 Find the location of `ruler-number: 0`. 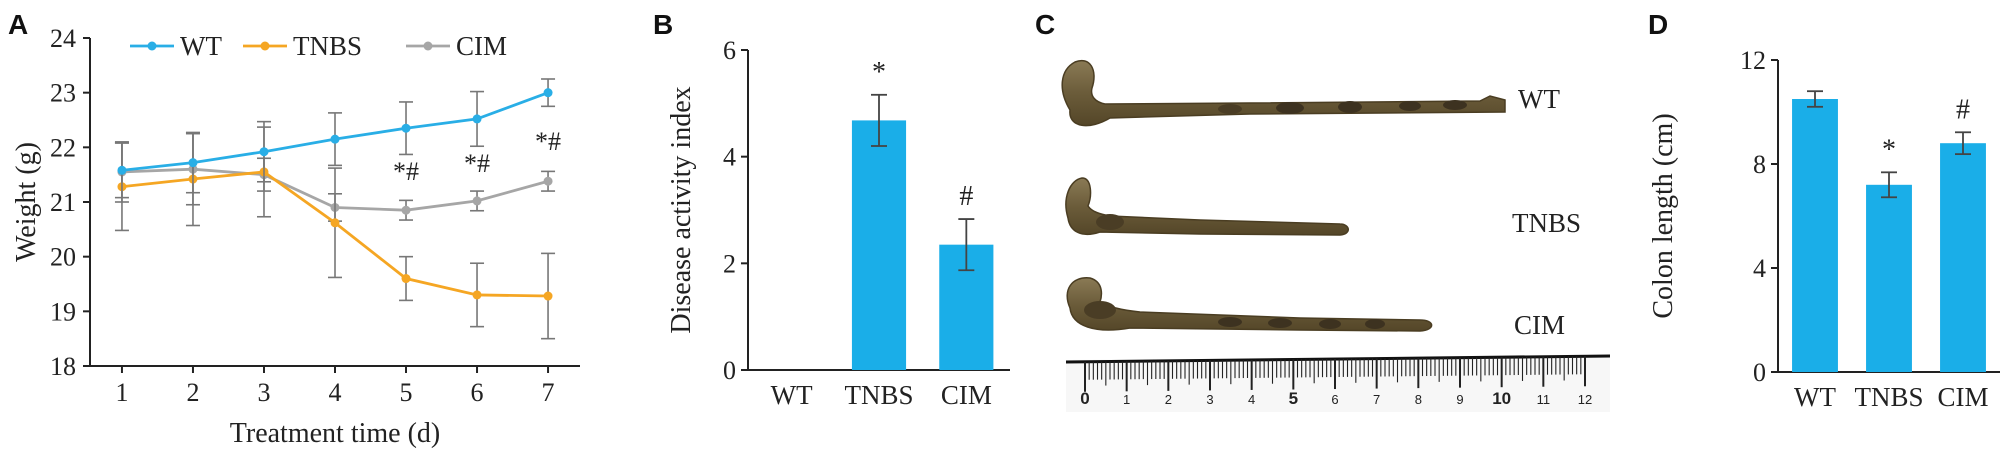

ruler-number: 0 is located at coordinates (1084, 398).